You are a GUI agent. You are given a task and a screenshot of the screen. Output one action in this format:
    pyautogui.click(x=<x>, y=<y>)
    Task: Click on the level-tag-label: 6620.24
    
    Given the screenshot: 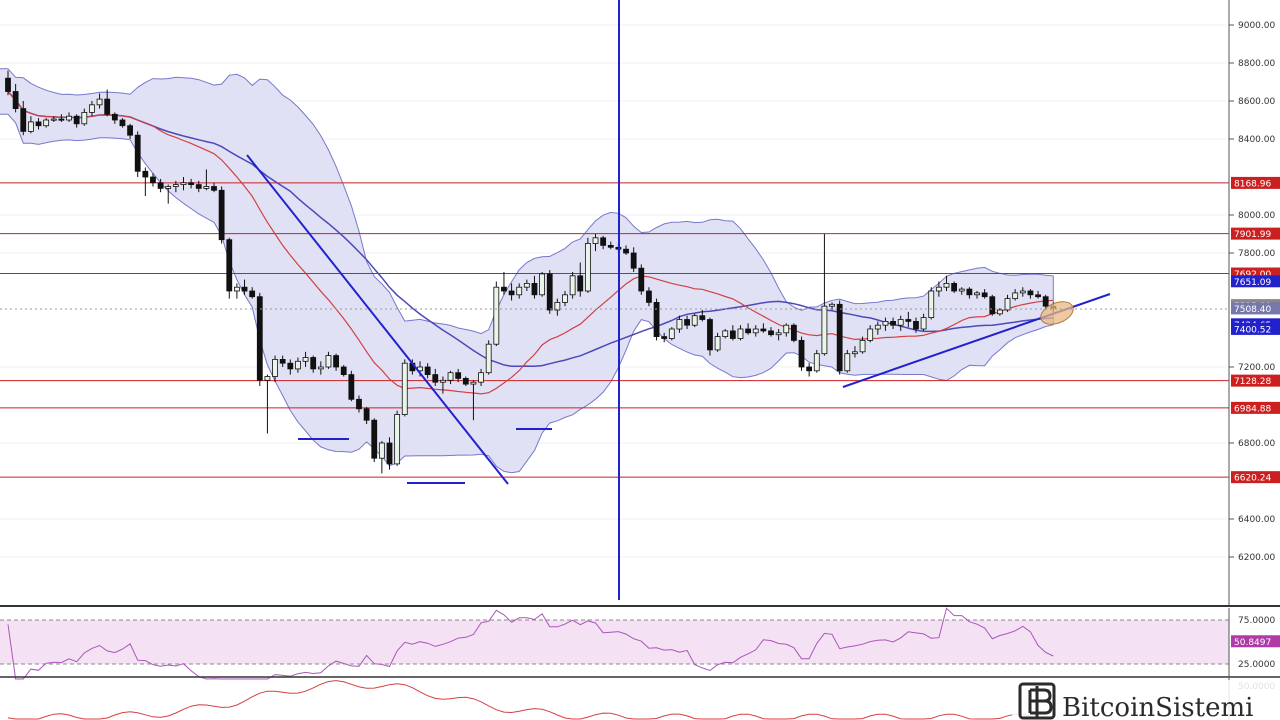 What is the action you would take?
    pyautogui.click(x=1252, y=479)
    